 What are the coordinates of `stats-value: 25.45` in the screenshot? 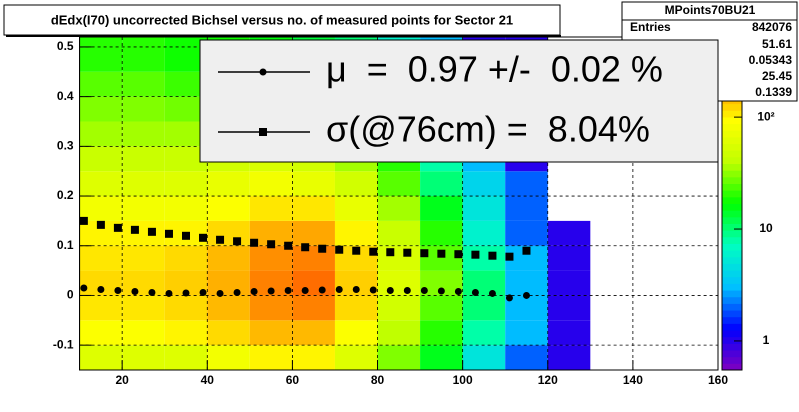 It's located at (777, 76).